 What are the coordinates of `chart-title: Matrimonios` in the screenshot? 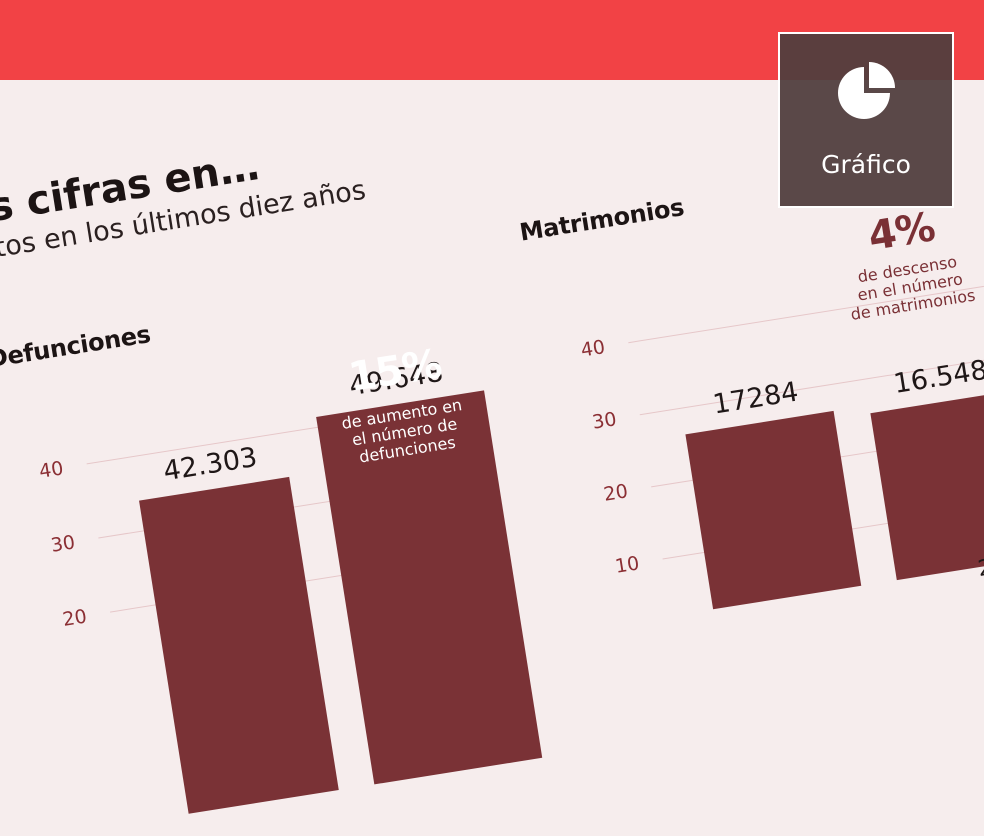 It's located at (601, 220).